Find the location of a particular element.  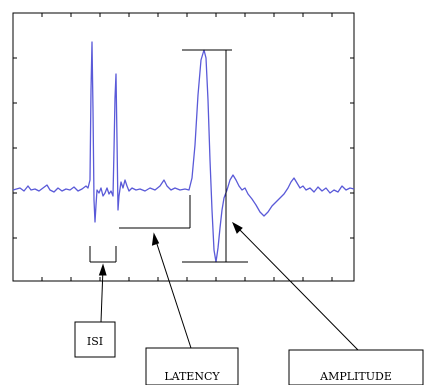

amplitude-label-box: AMPLITUDE is located at coordinates (356, 367).